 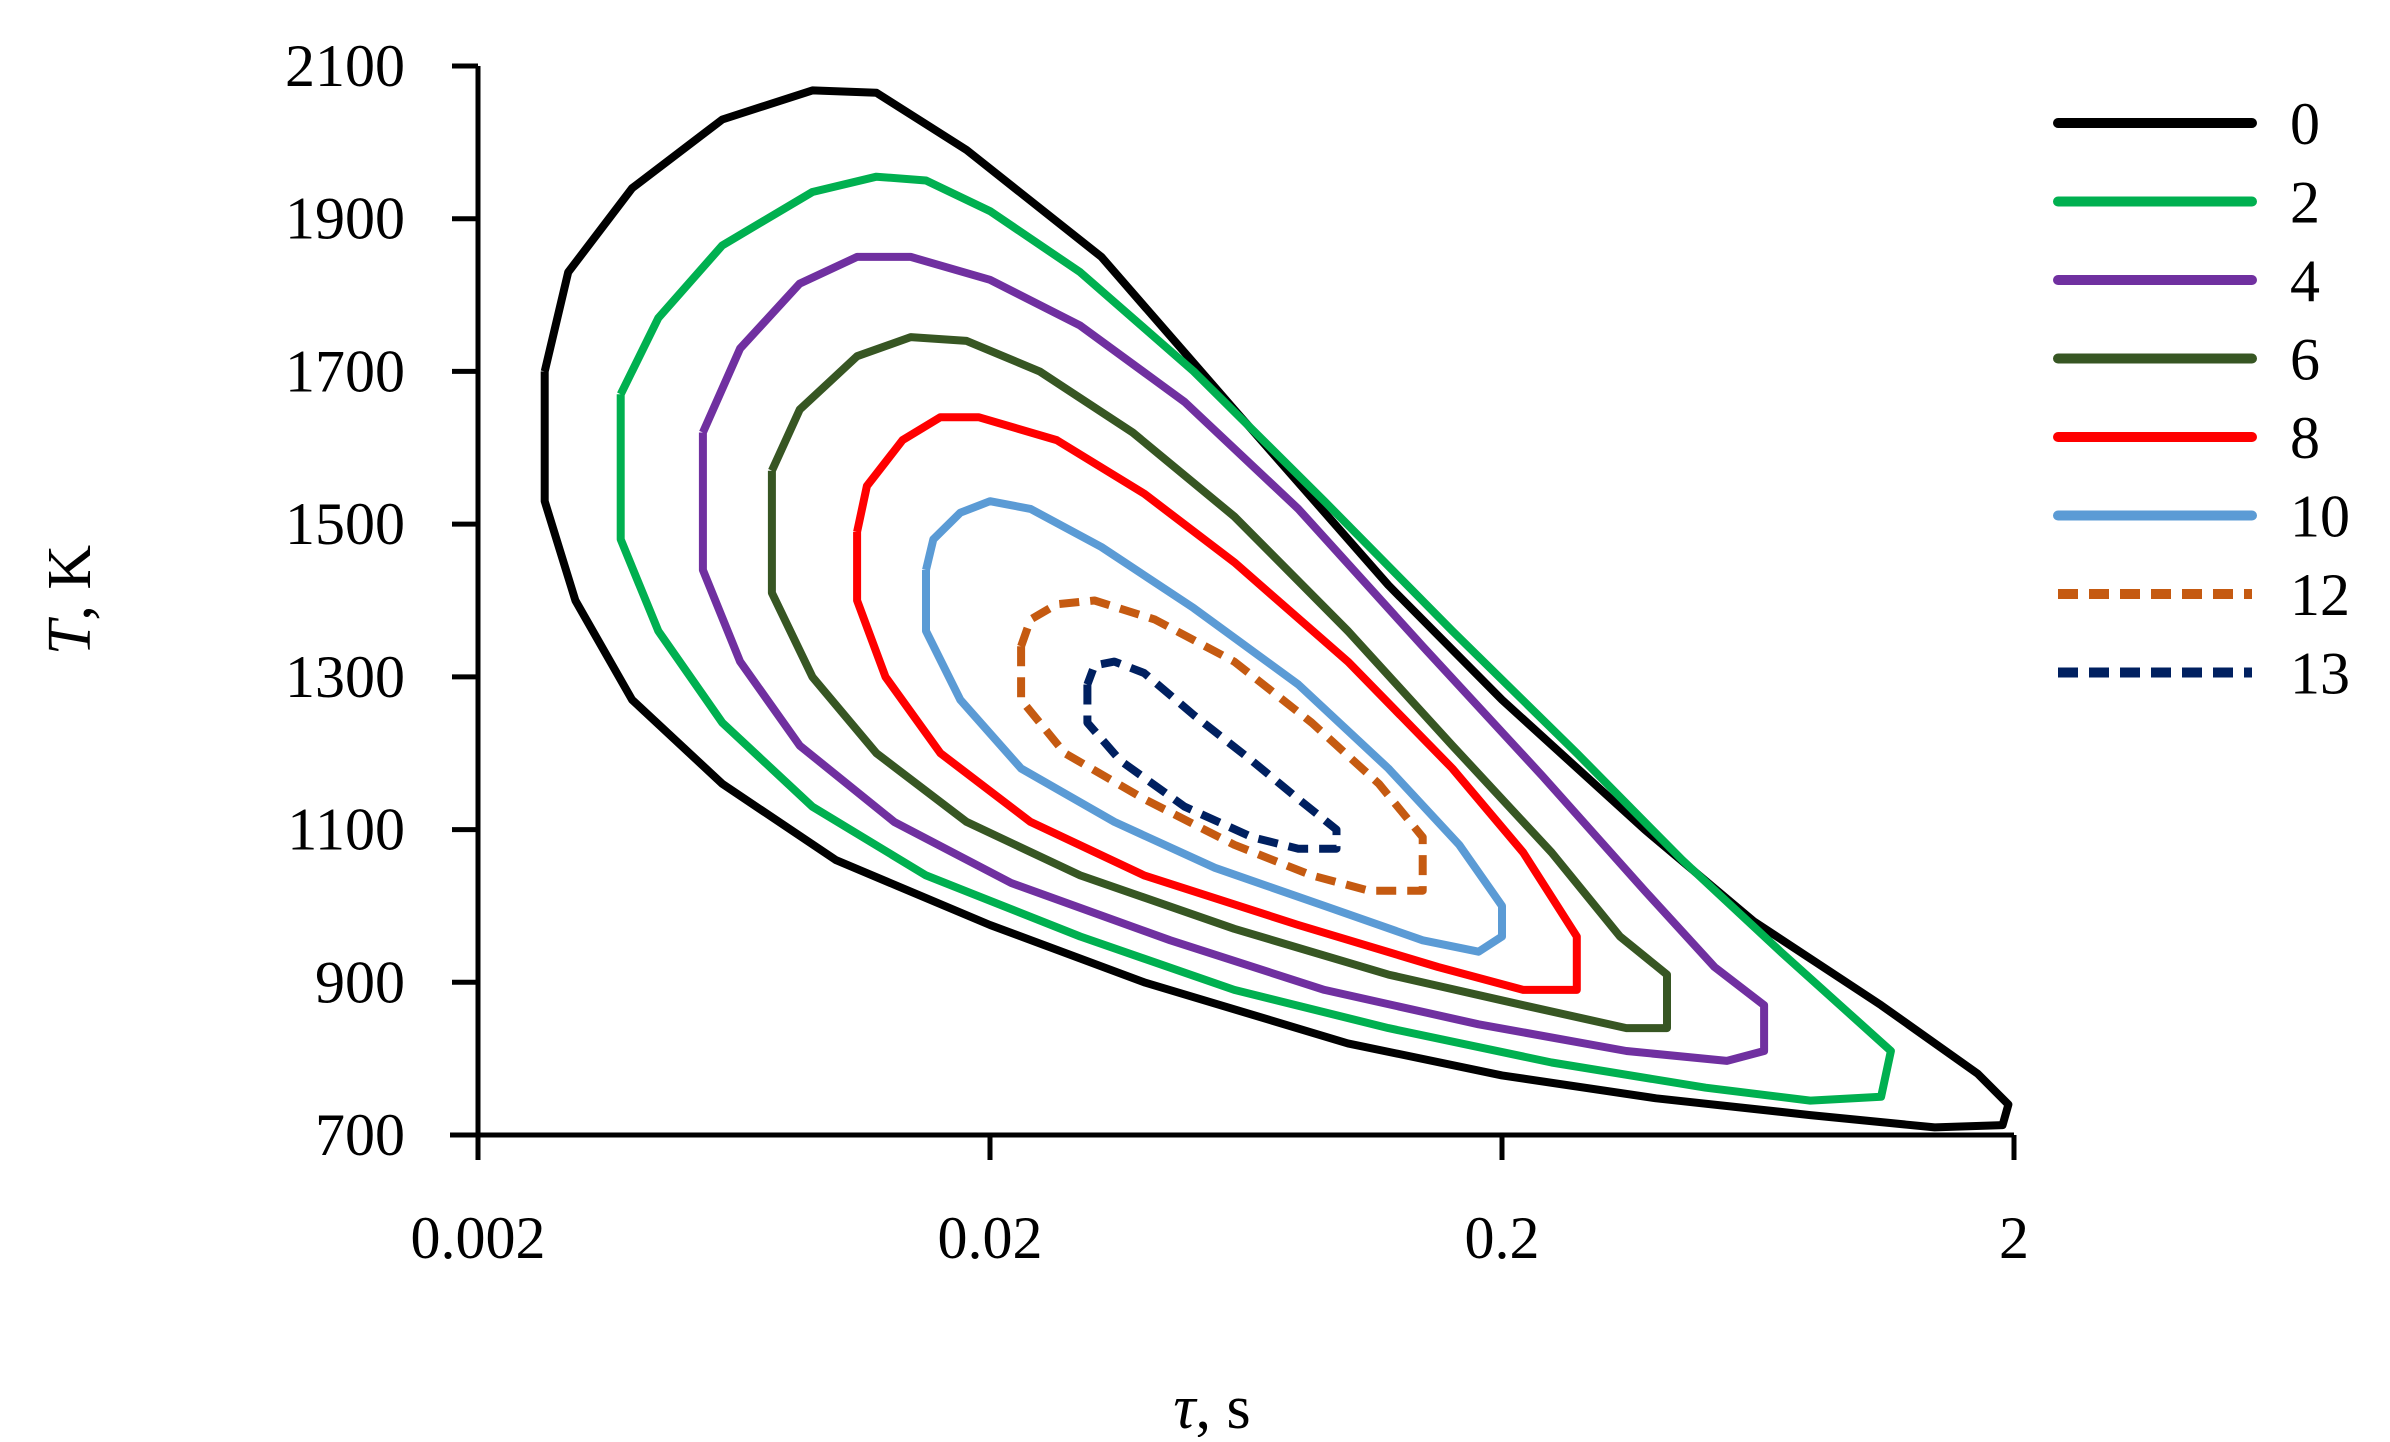 What do you see at coordinates (345, 371) in the screenshot?
I see `y-tick-label: 1700` at bounding box center [345, 371].